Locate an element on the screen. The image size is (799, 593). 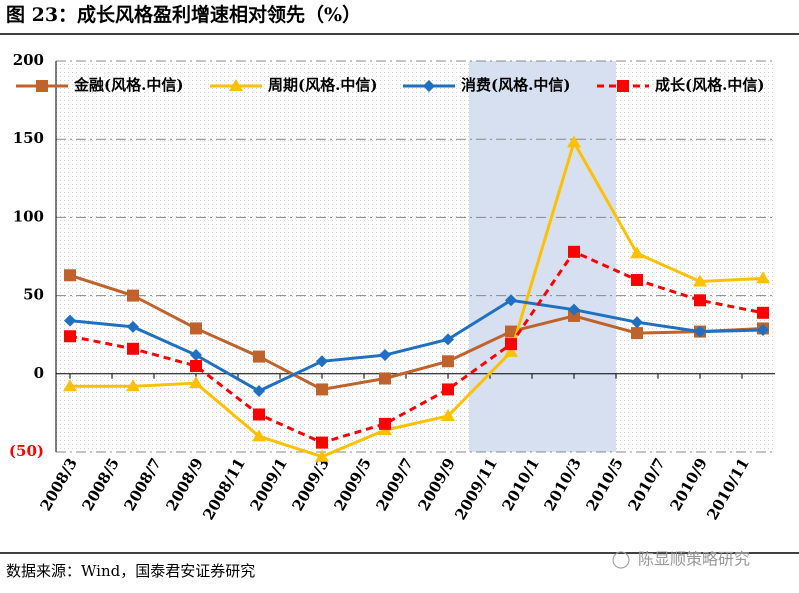
x-tick-label: 2008/11 is located at coordinates (224, 489).